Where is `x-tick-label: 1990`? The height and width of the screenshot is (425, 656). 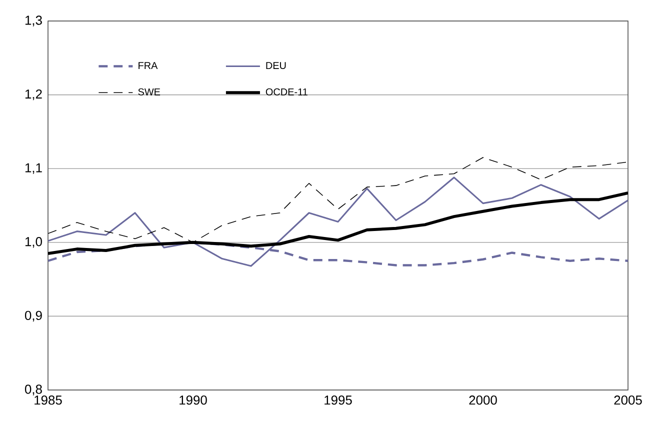 x-tick-label: 1990 is located at coordinates (193, 400).